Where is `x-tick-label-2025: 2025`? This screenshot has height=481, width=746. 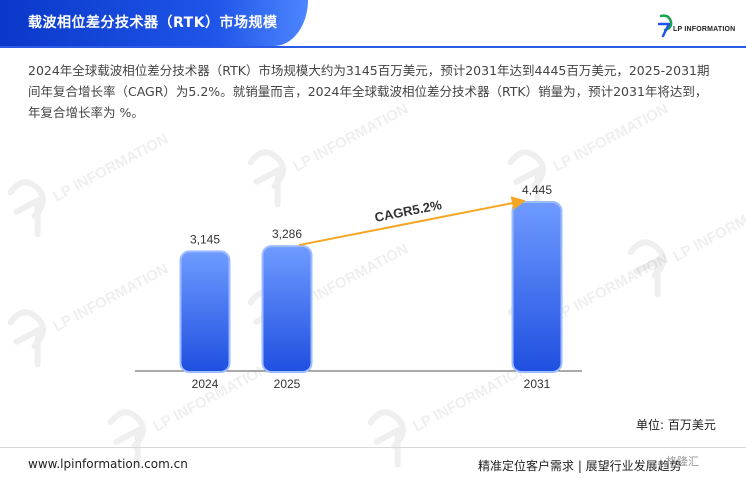
x-tick-label-2025: 2025 is located at coordinates (287, 384).